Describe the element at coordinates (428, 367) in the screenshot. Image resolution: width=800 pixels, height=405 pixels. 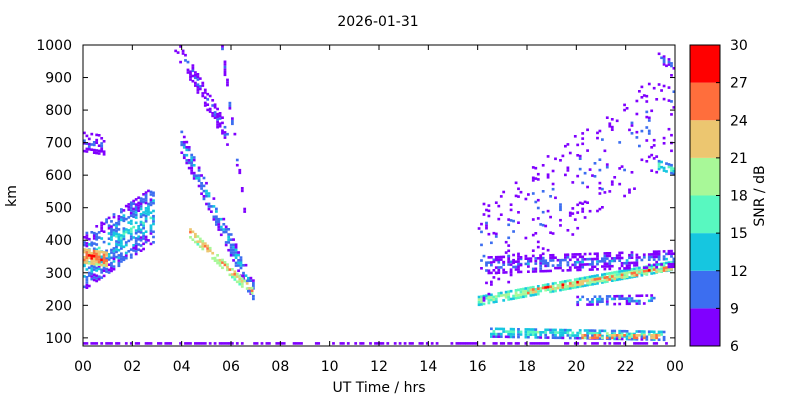
I see `x-tick-label: 14` at that location.